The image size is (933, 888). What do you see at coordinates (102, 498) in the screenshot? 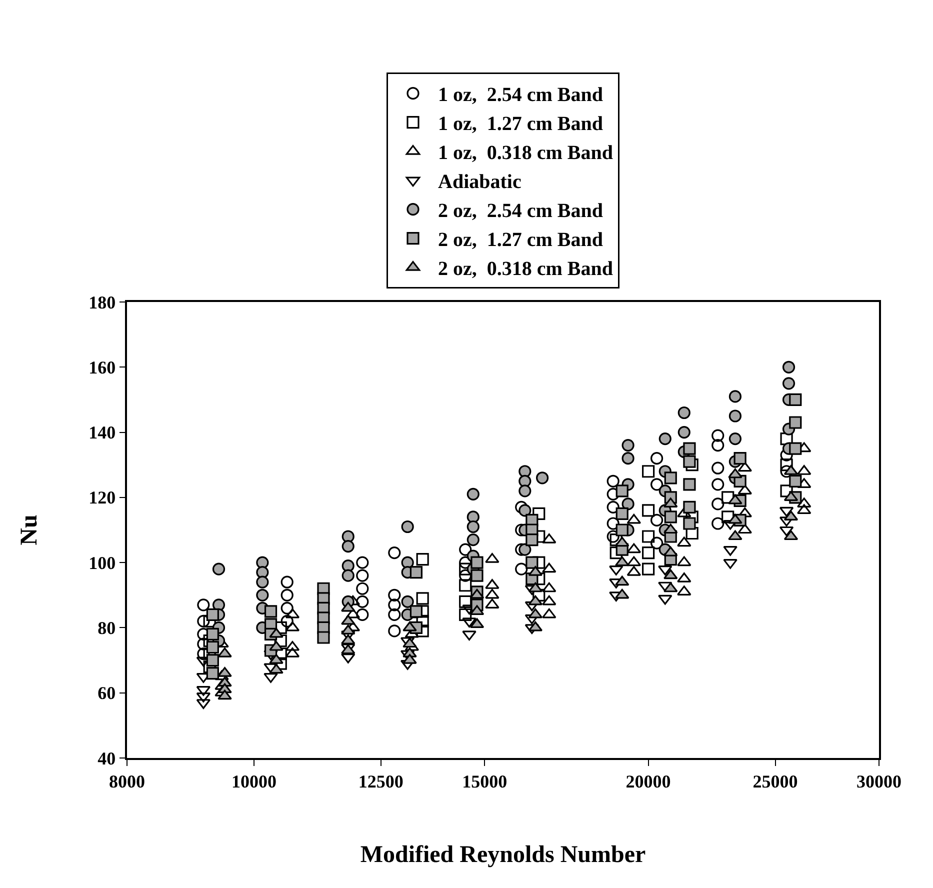
I see `y-tick-label: 120` at bounding box center [102, 498].